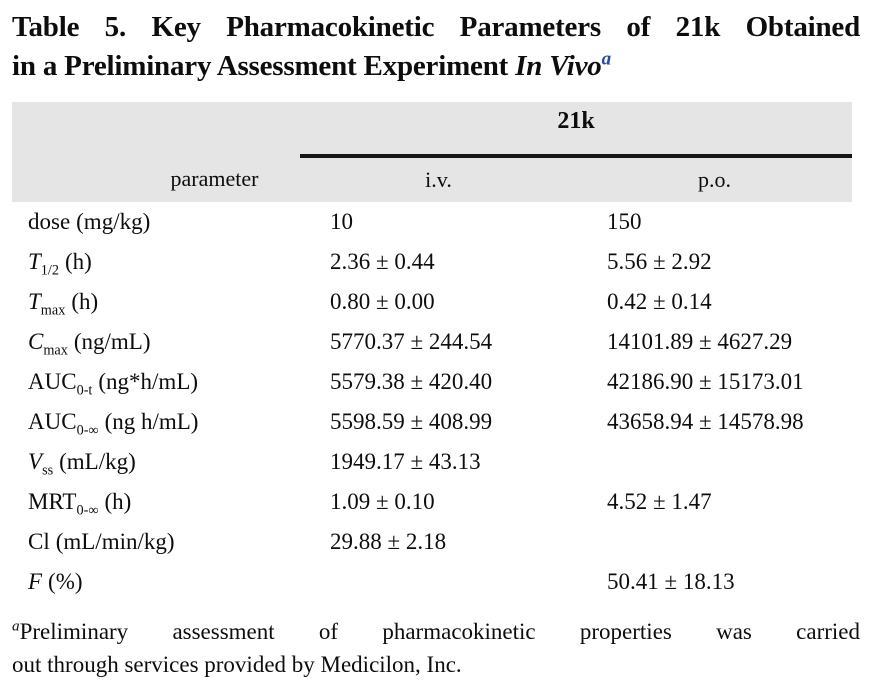 The height and width of the screenshot is (681, 872). What do you see at coordinates (112, 341) in the screenshot?
I see `param-unit: (ng/mL)` at bounding box center [112, 341].